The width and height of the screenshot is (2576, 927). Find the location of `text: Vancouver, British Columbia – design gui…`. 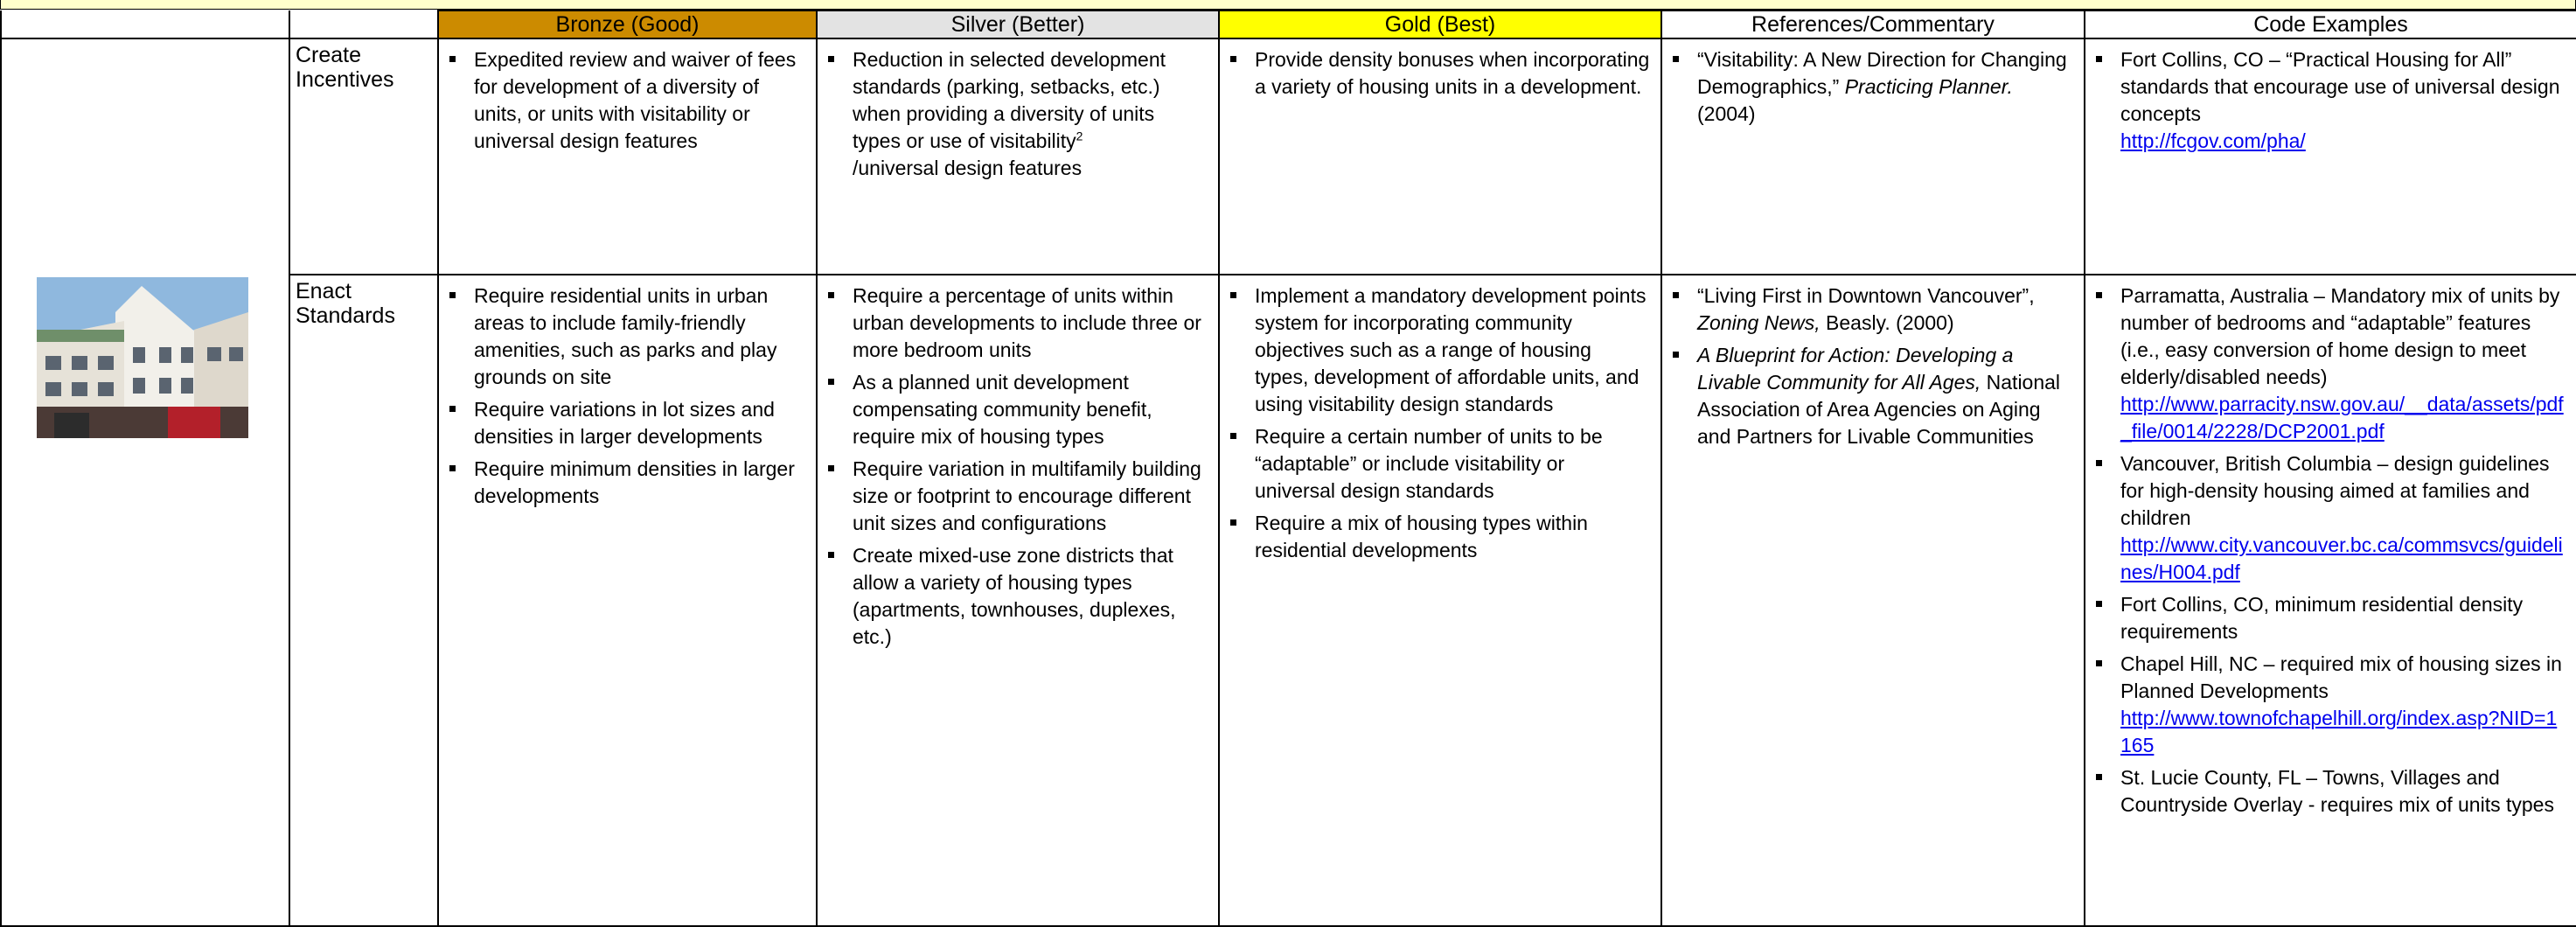

text: Vancouver, British Columbia – design gui… is located at coordinates (2335, 491).